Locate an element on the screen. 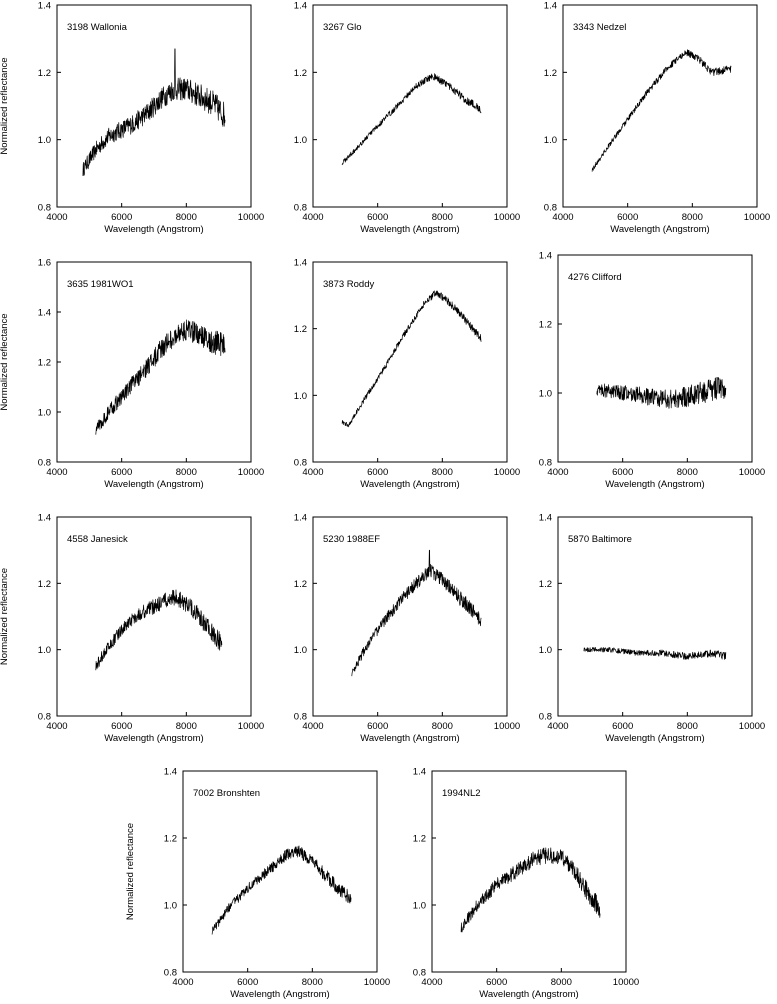  y-tick-label: 1.6 is located at coordinates (44, 263).